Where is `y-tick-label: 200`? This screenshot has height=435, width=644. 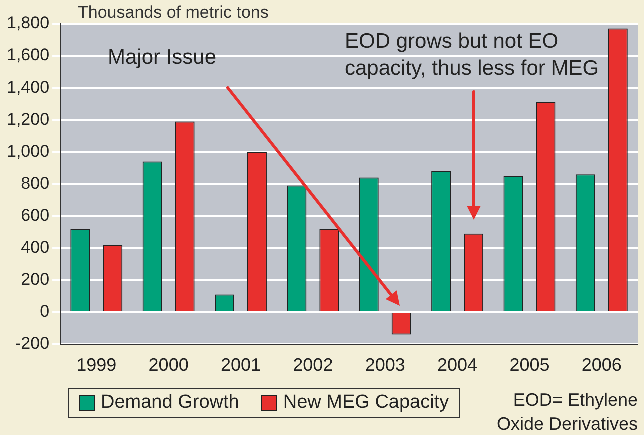 y-tick-label: 200 is located at coordinates (35, 280).